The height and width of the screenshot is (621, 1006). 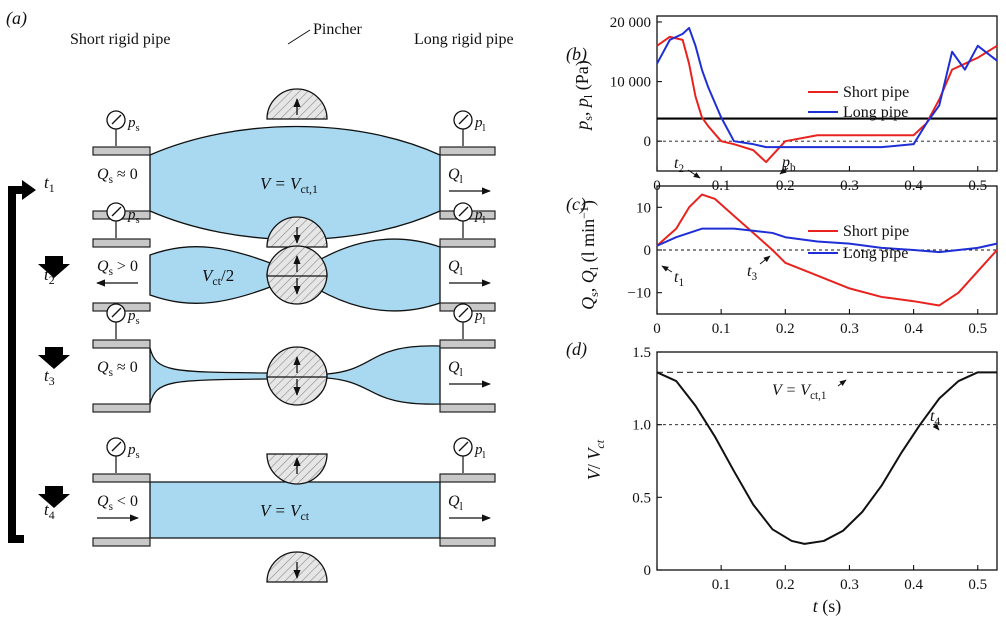 What do you see at coordinates (117, 268) in the screenshot?
I see `qs-label: Qs > 0` at bounding box center [117, 268].